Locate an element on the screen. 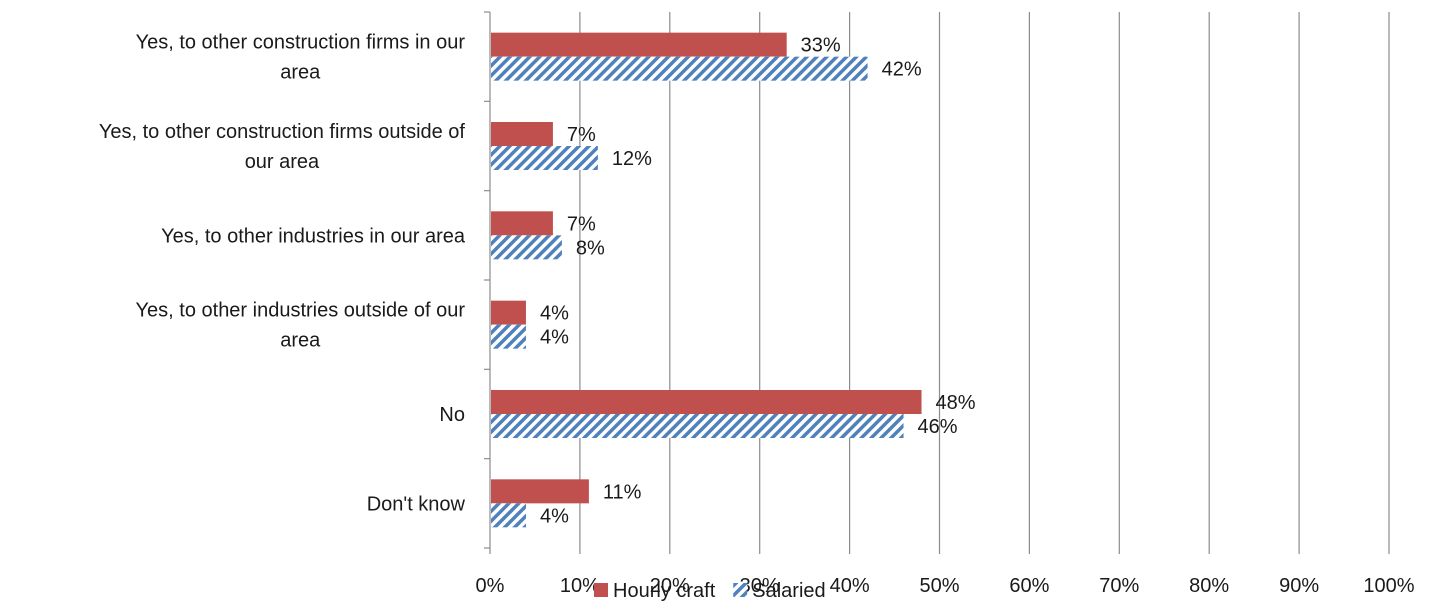 This screenshot has width=1439, height=616. category-label: Yes, to other construction firms in our is located at coordinates (301, 43).